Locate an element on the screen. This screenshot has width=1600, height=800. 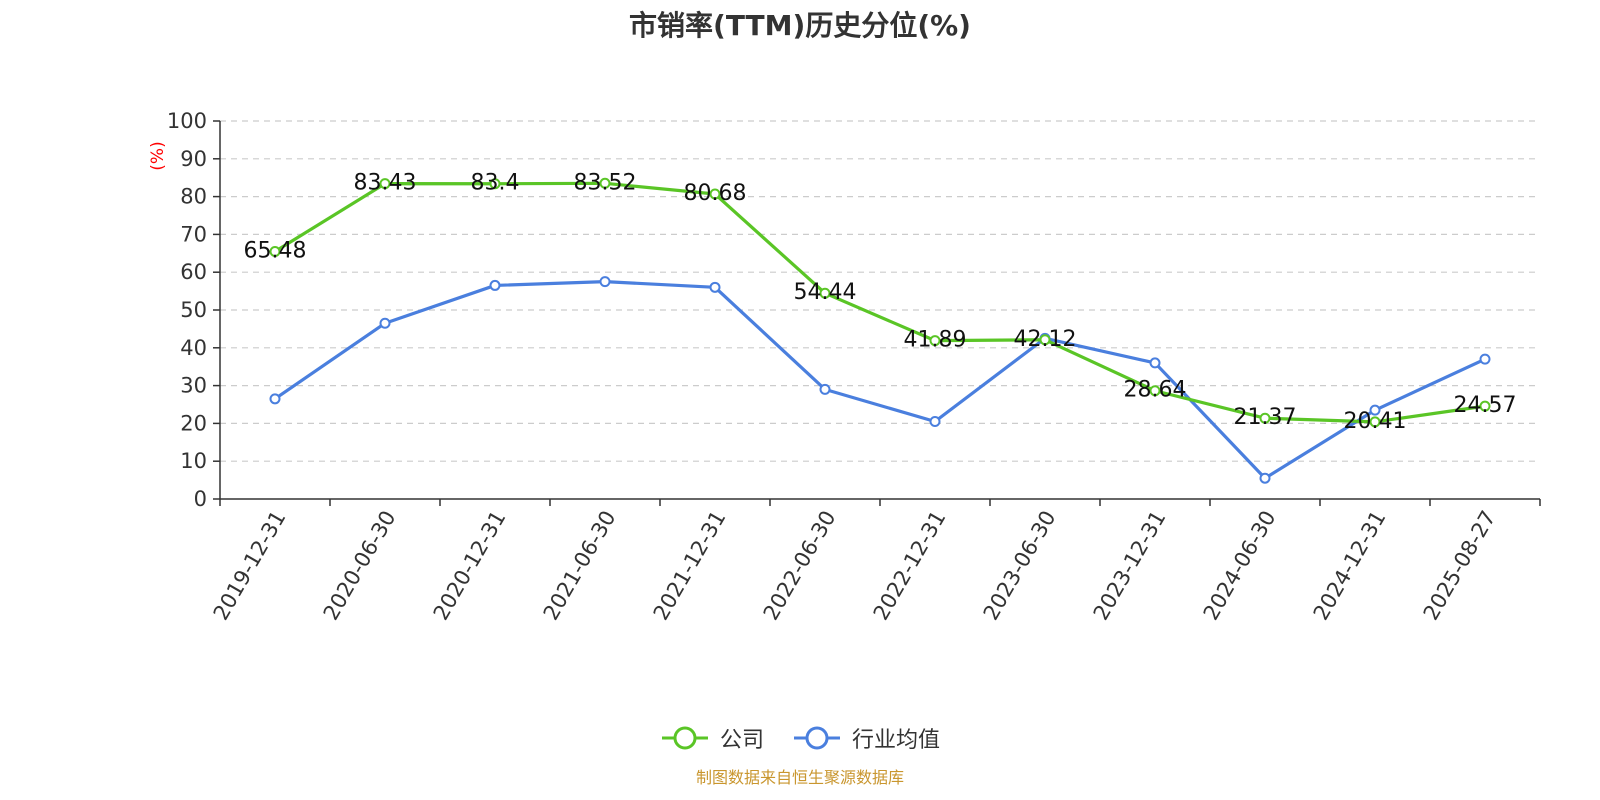
legend-marker-industry is located at coordinates (817, 738).